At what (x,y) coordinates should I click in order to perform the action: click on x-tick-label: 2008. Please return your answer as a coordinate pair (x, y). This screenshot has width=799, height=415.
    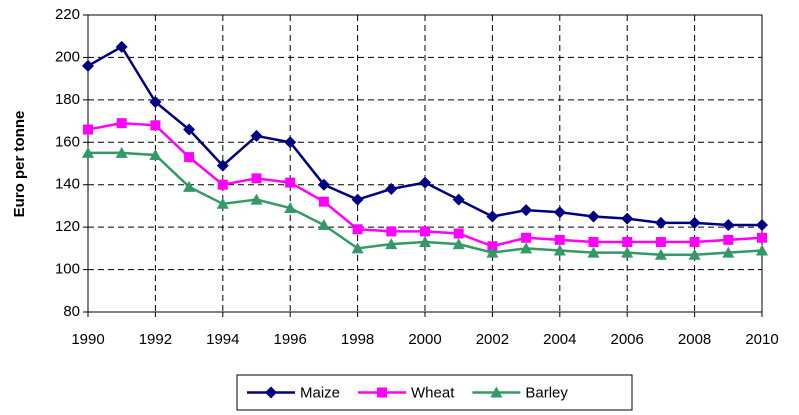
    Looking at the image, I should click on (694, 339).